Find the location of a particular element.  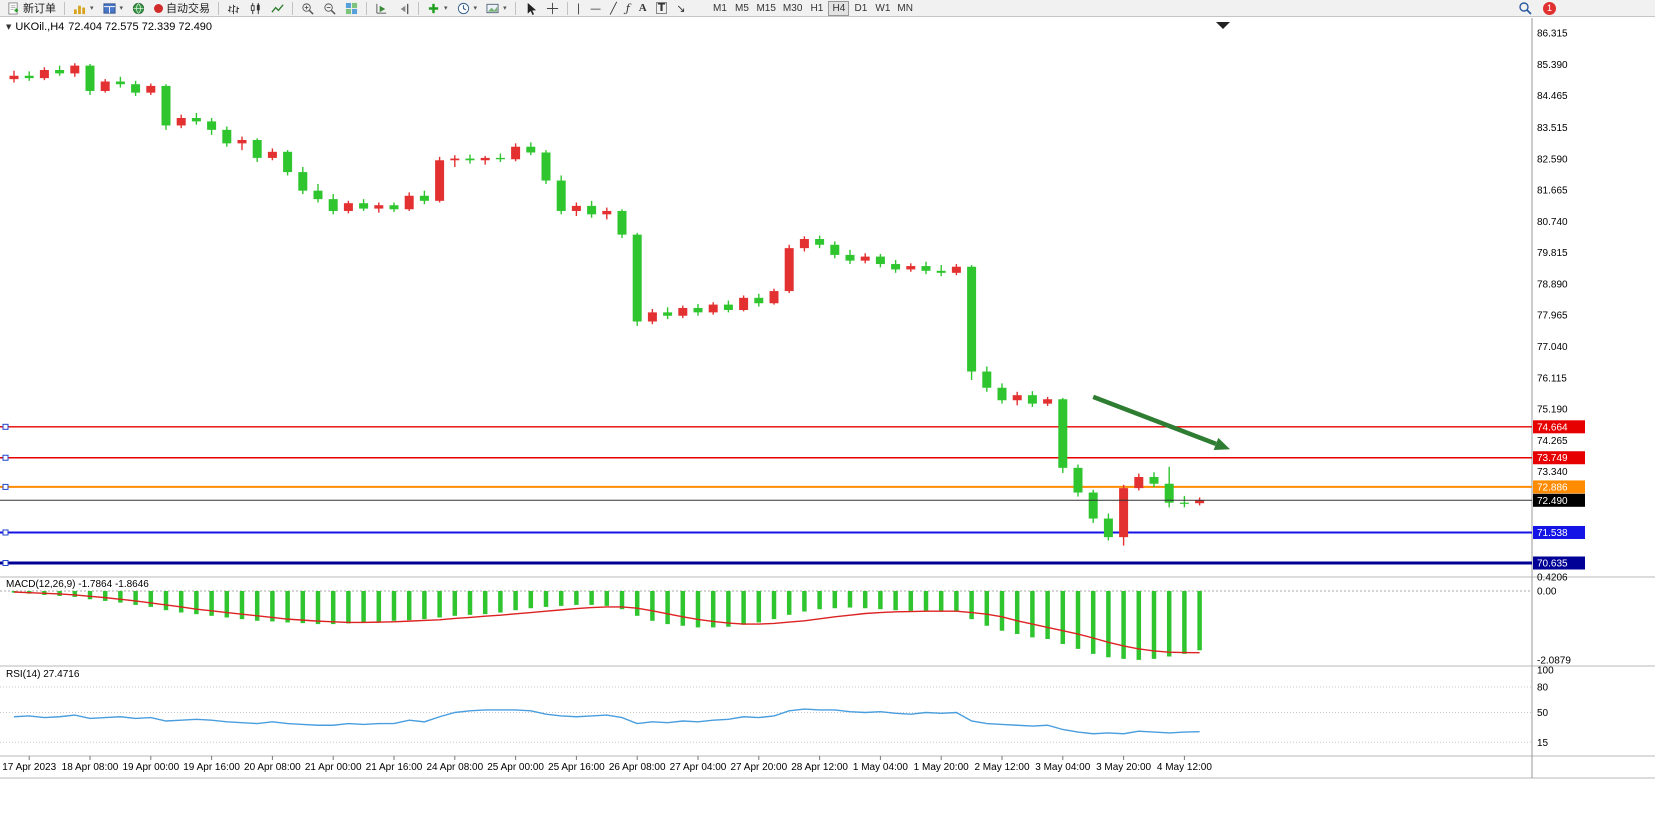

auto-scroll-button is located at coordinates (381, 8).